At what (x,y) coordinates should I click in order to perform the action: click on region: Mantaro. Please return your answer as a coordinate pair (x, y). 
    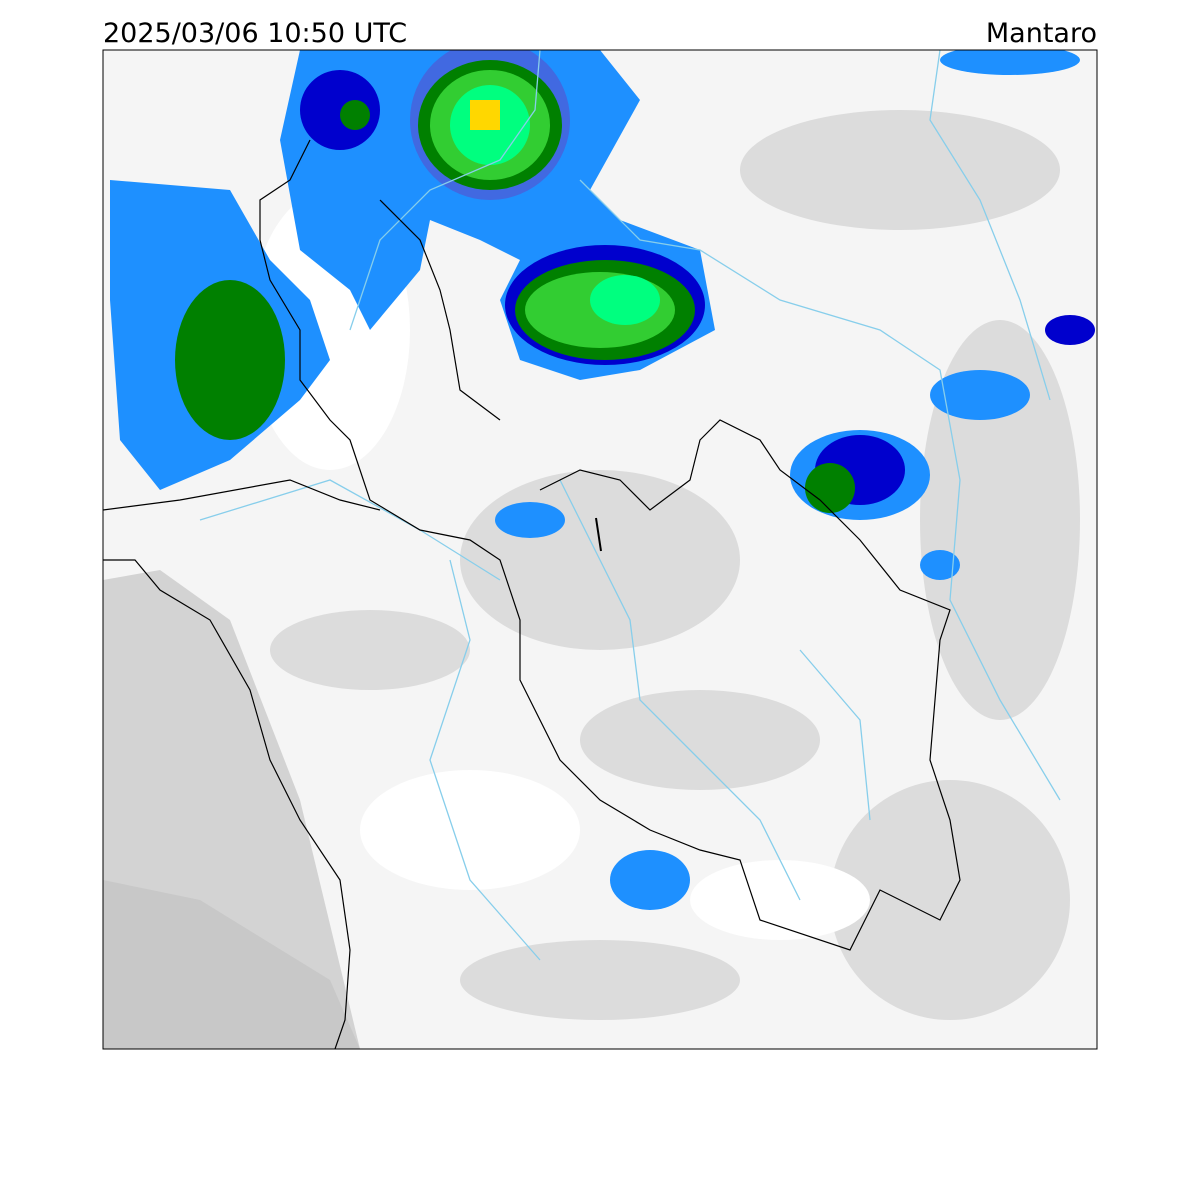
    Looking at the image, I should click on (1041, 33).